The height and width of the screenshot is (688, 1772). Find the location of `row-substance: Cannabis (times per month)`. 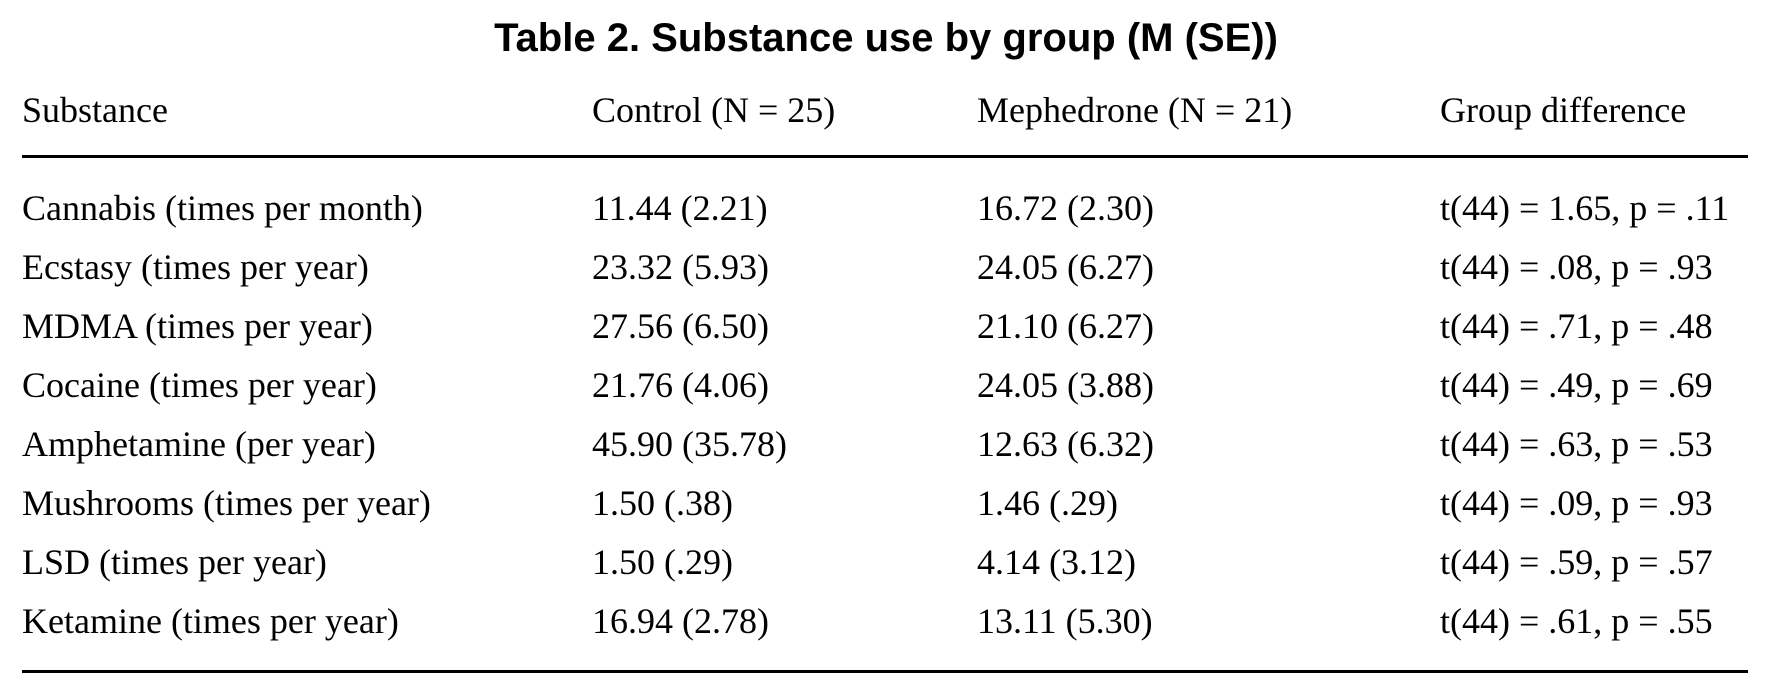

row-substance: Cannabis (times per month) is located at coordinates (222, 208).